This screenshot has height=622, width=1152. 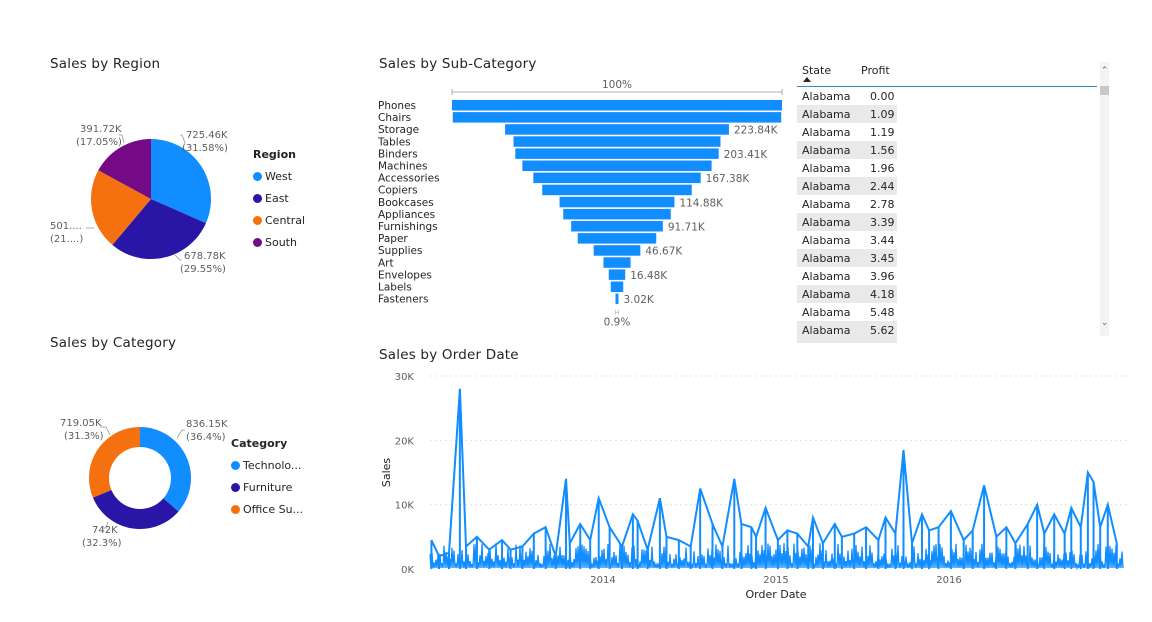 What do you see at coordinates (847, 330) in the screenshot?
I see `table-row: Alabama 5.62` at bounding box center [847, 330].